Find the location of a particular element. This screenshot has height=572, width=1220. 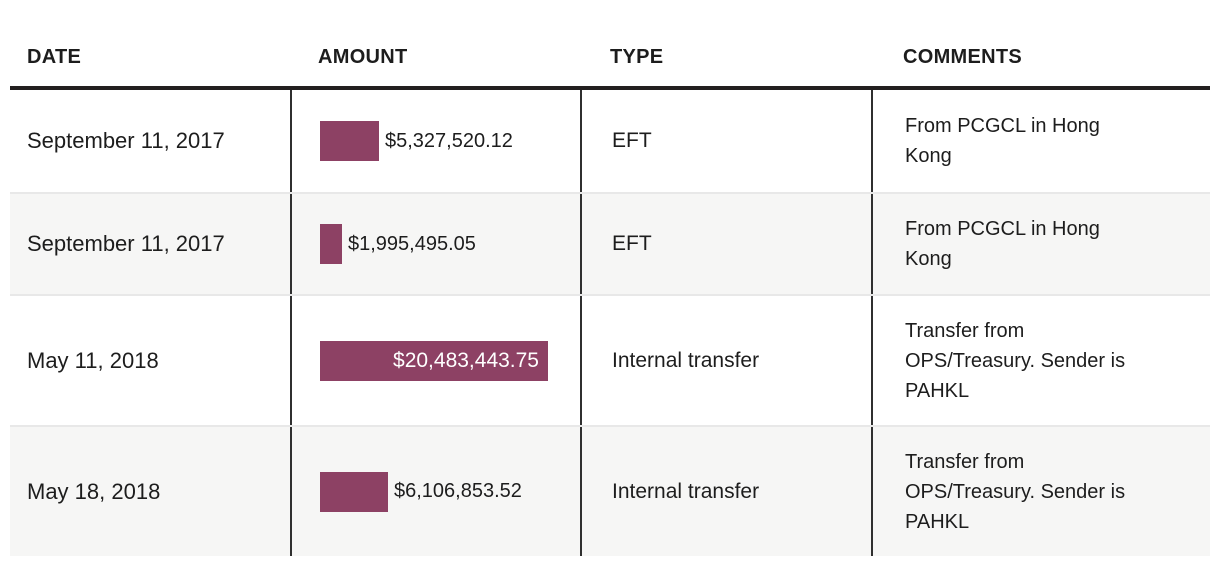

amount-cell: $5,327,520.12 $5,327,520.12 is located at coordinates (435, 141).